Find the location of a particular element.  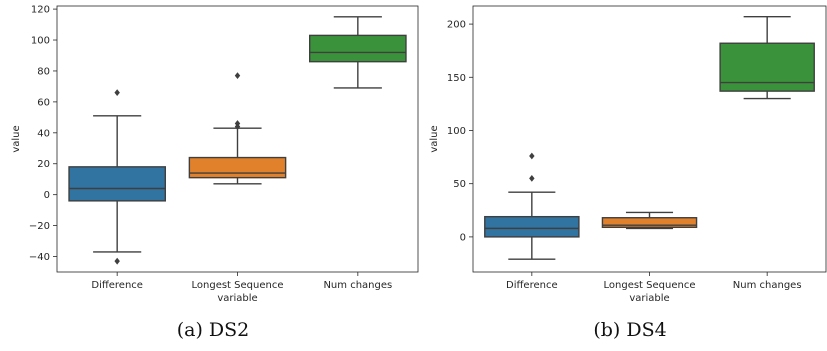

y-tick-label: 80 is located at coordinates (43, 71).